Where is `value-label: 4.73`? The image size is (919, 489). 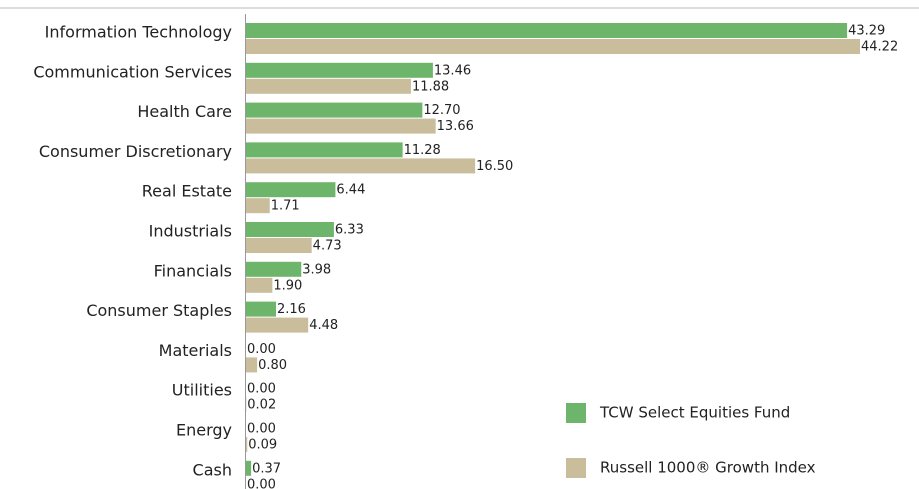
value-label: 4.73 is located at coordinates (327, 246).